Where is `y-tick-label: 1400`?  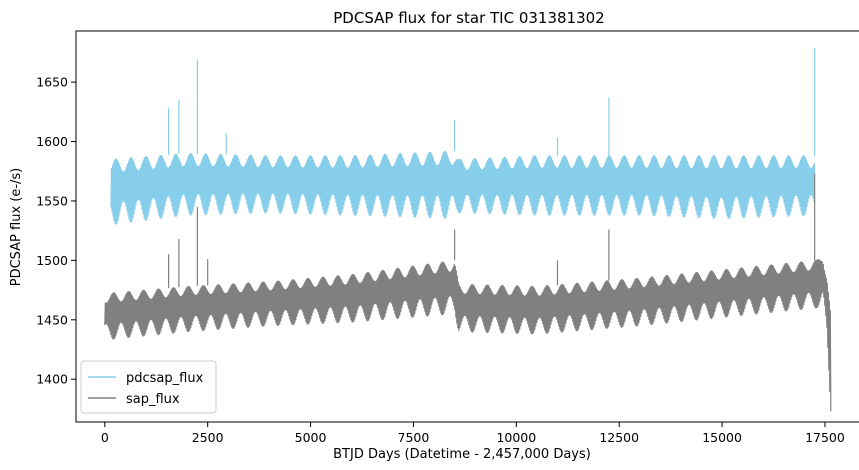 y-tick-label: 1400 is located at coordinates (52, 379).